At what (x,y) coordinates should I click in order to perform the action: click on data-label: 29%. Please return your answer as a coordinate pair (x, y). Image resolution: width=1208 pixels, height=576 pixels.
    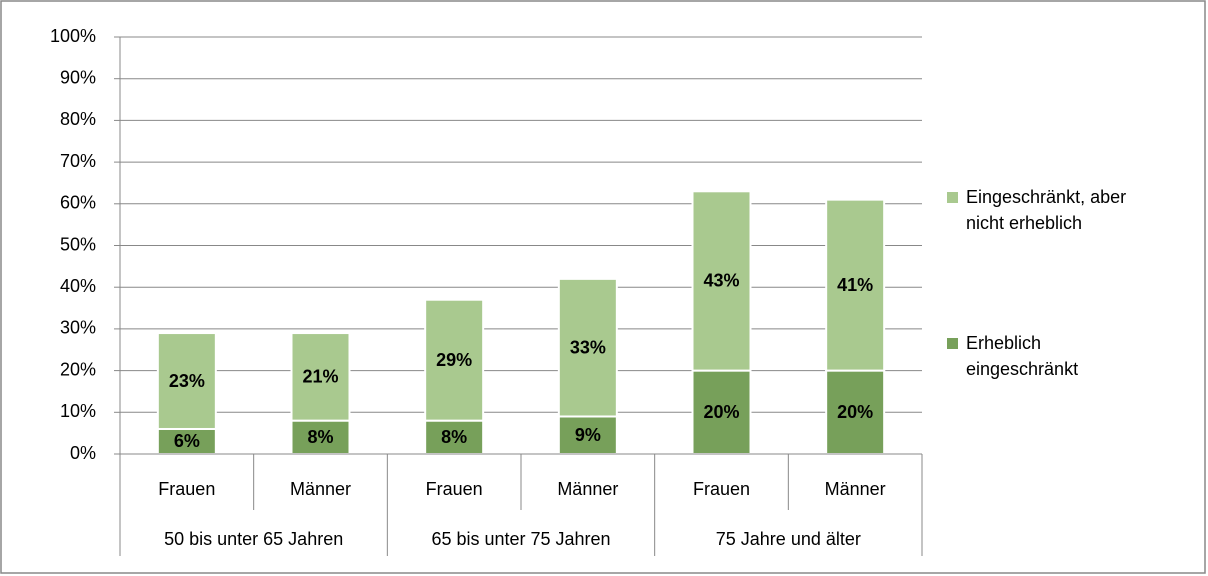
    Looking at the image, I should click on (454, 360).